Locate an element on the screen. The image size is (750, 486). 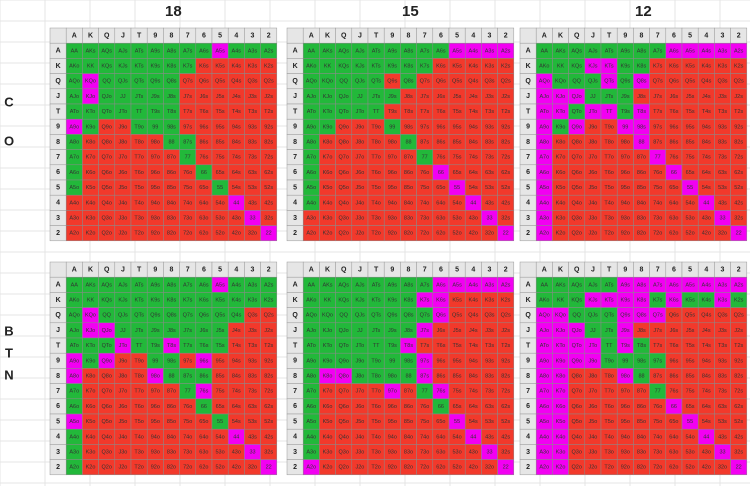
hand-label: A9s is located at coordinates (626, 285).